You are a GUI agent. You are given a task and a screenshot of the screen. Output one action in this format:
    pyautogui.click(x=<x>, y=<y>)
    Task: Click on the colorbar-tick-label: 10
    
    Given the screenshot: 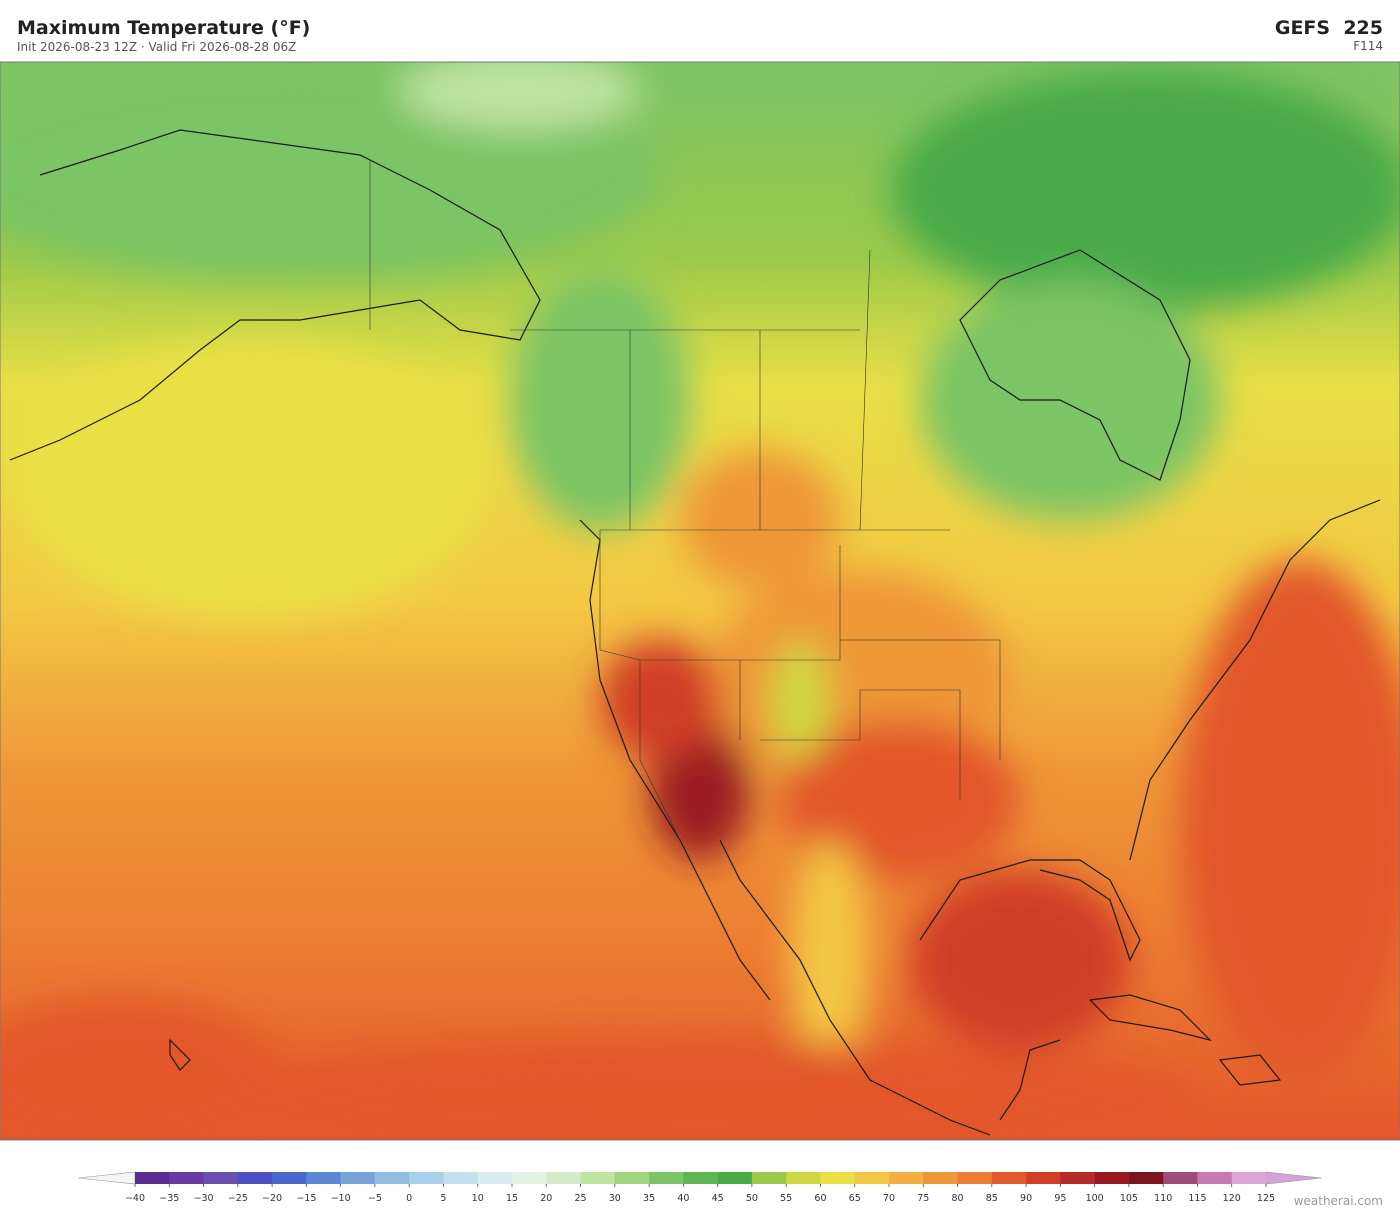 What is the action you would take?
    pyautogui.click(x=478, y=1198)
    